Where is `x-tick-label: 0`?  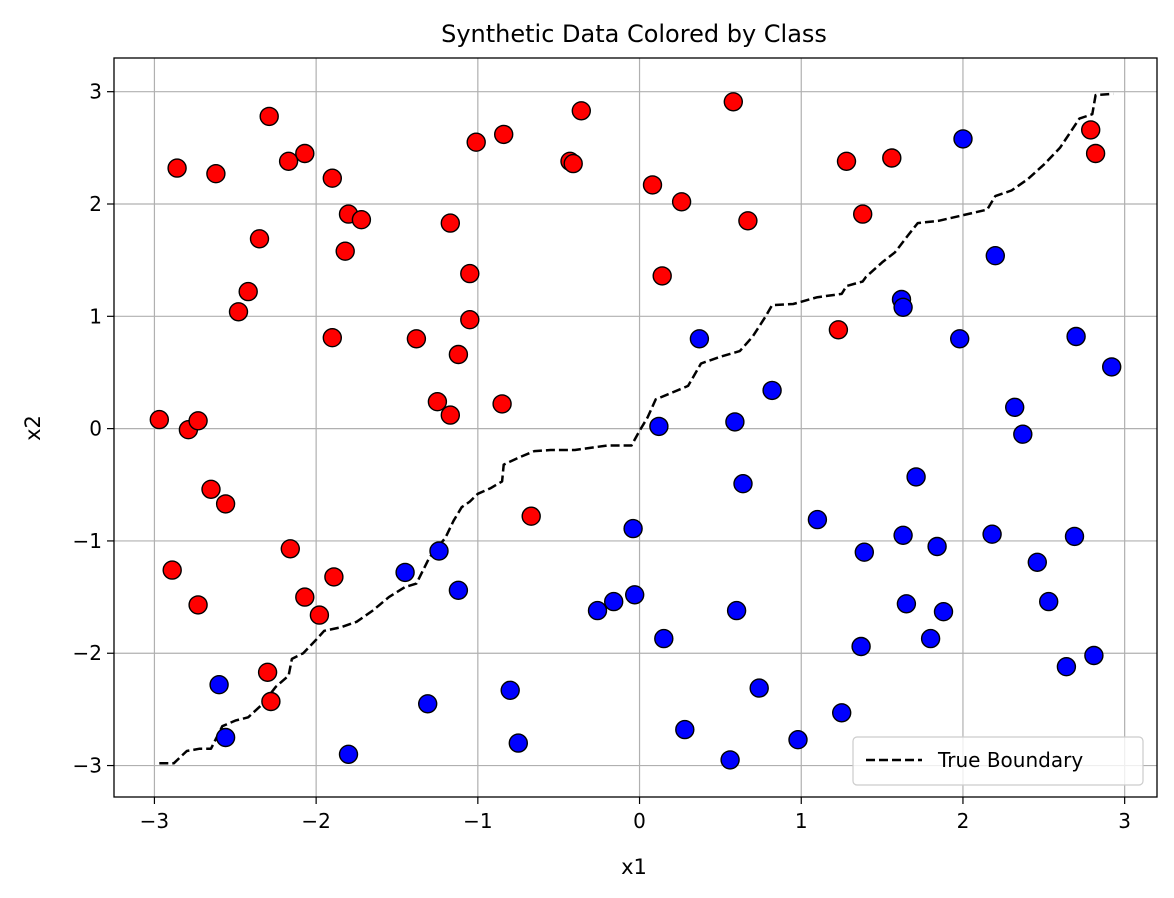 x-tick-label: 0 is located at coordinates (639, 821).